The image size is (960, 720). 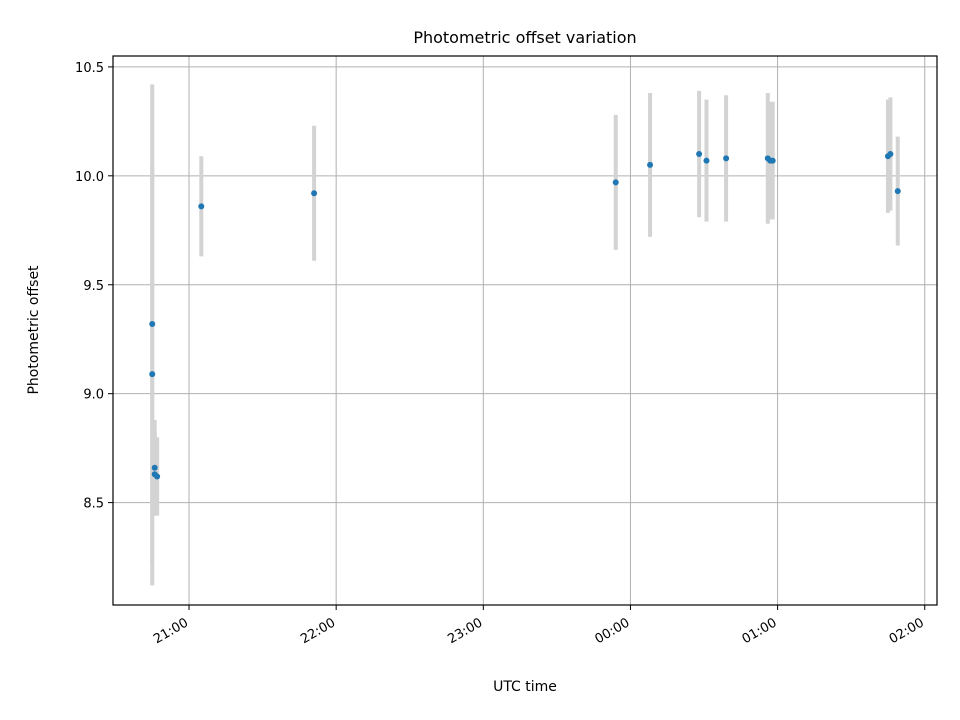 What do you see at coordinates (89, 68) in the screenshot?
I see `y-tick-label: 10.5` at bounding box center [89, 68].